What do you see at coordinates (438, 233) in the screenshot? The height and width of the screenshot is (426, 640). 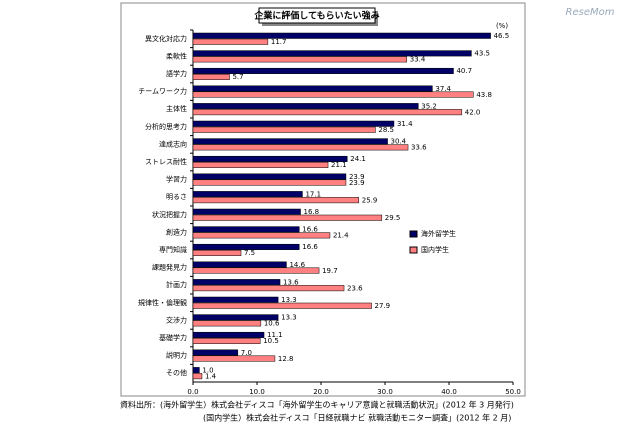 I see `legend-label: 海外留学生` at bounding box center [438, 233].